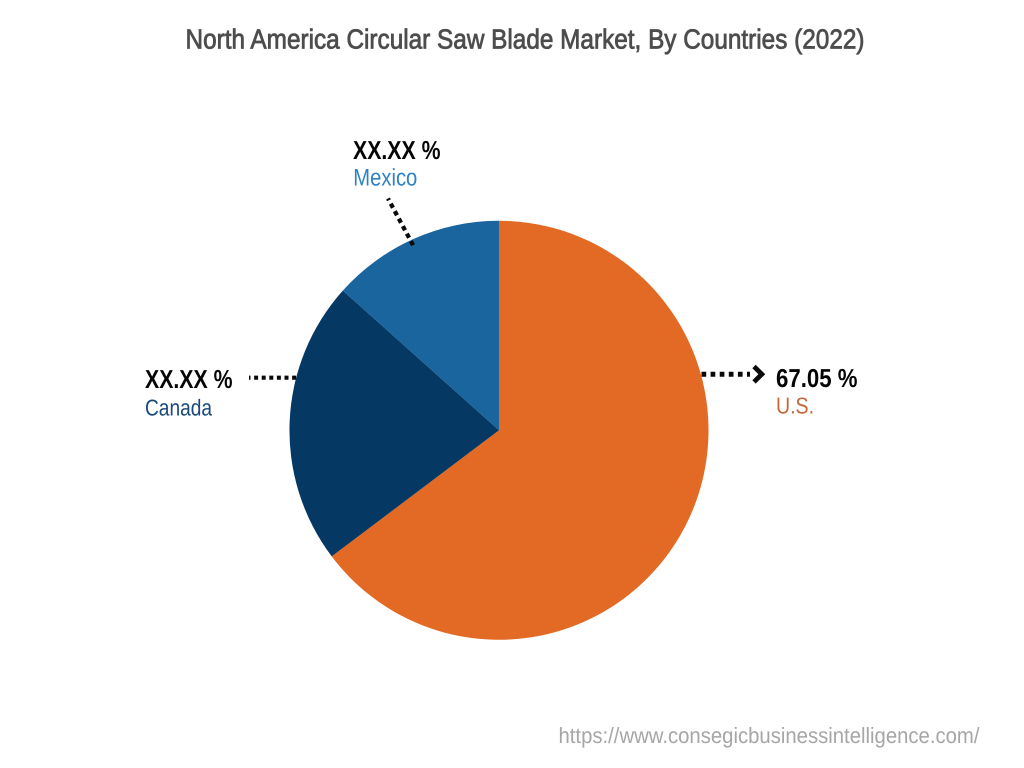 The width and height of the screenshot is (1024, 768). I want to click on svg-text: Mexico, so click(385, 177).